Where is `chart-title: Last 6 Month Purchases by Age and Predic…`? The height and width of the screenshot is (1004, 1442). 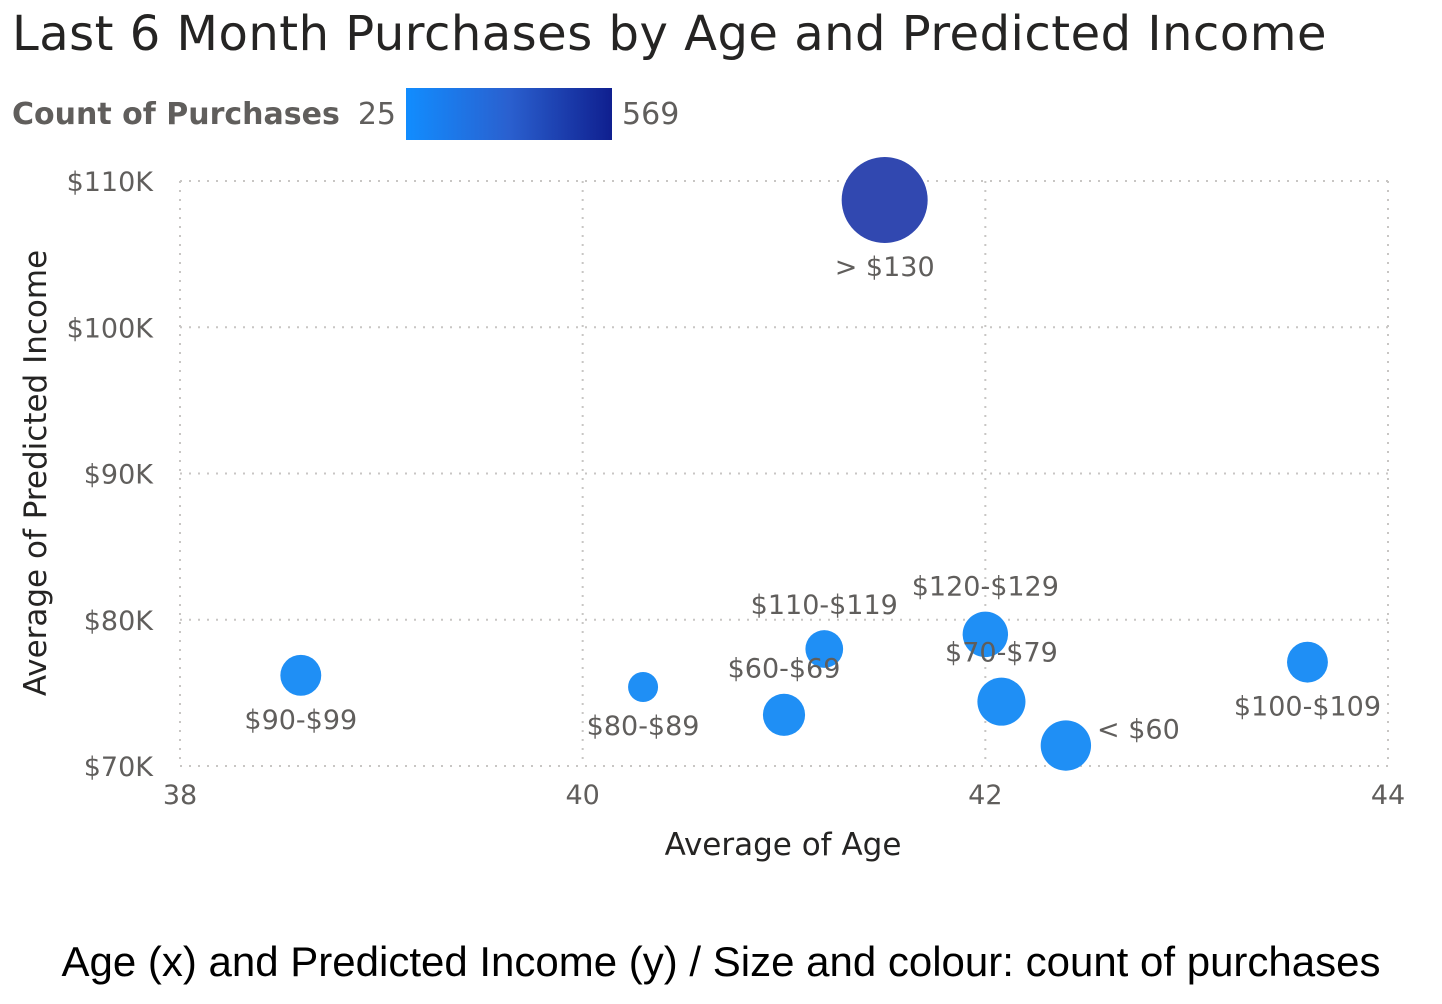 chart-title: Last 6 Month Purchases by Age and Predic… is located at coordinates (669, 34).